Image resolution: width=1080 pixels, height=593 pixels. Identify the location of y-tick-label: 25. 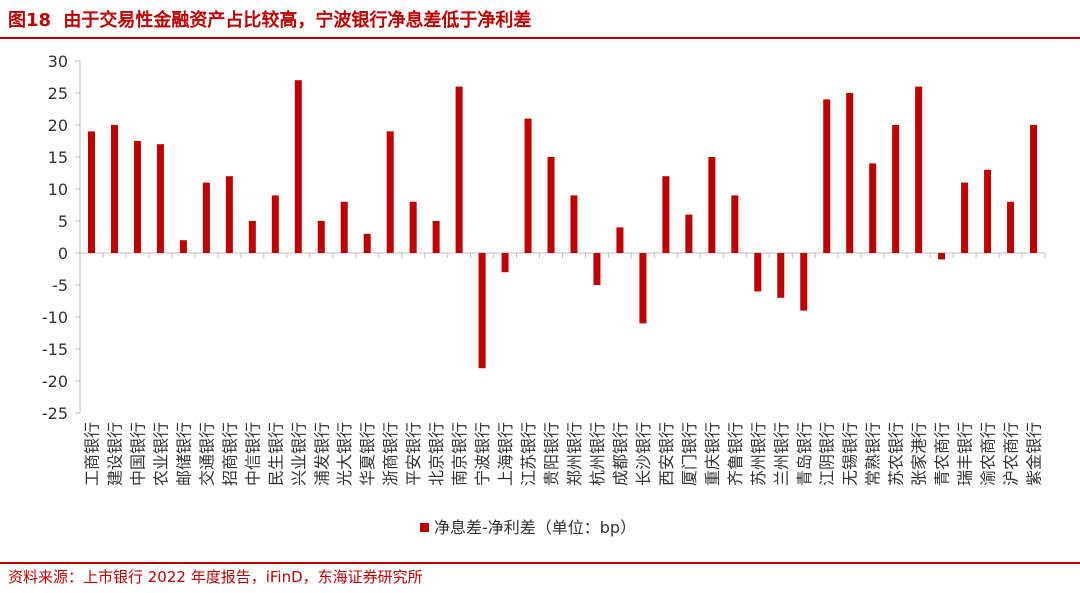
(58, 93).